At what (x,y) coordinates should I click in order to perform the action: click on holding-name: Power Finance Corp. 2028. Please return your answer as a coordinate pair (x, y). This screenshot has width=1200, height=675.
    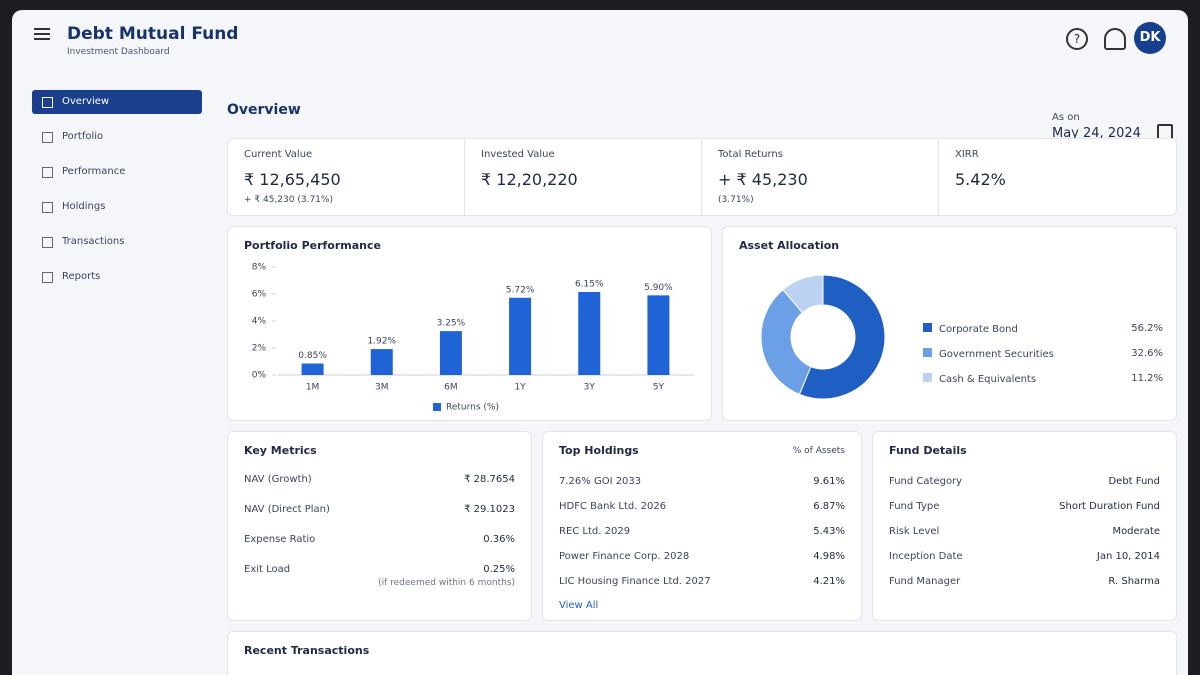
    Looking at the image, I should click on (624, 556).